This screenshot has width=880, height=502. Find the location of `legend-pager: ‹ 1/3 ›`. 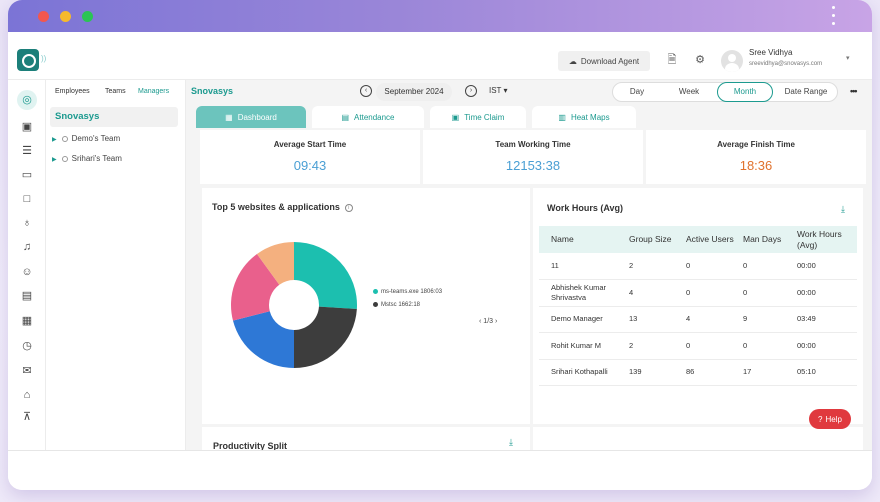

legend-pager: ‹ 1/3 › is located at coordinates (488, 321).